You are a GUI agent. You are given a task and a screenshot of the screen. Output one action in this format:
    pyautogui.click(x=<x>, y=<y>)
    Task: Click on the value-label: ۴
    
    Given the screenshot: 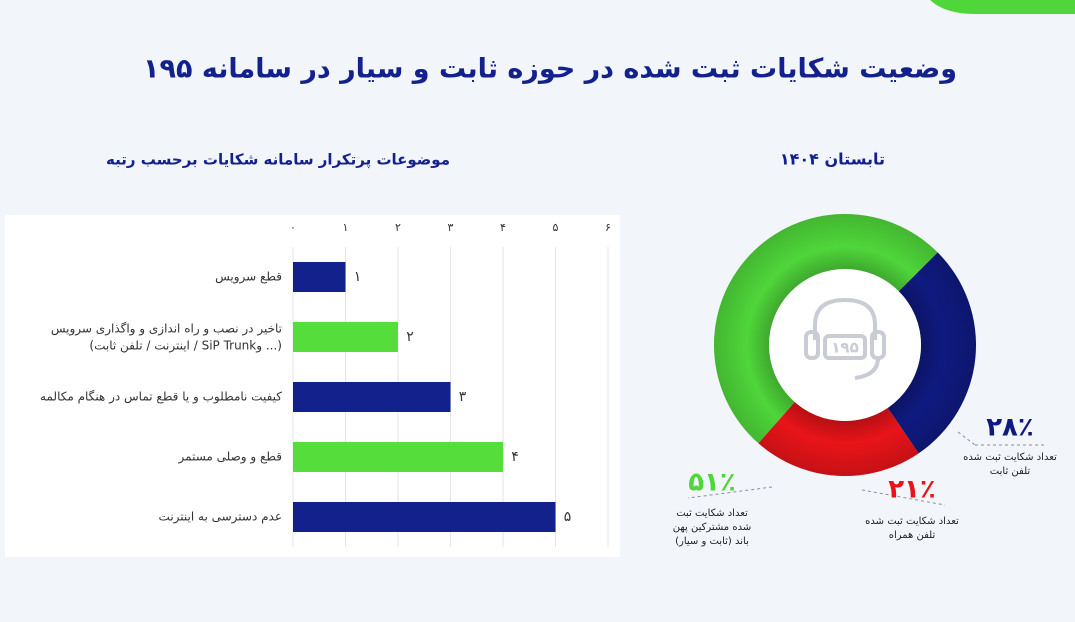 What is the action you would take?
    pyautogui.click(x=515, y=457)
    